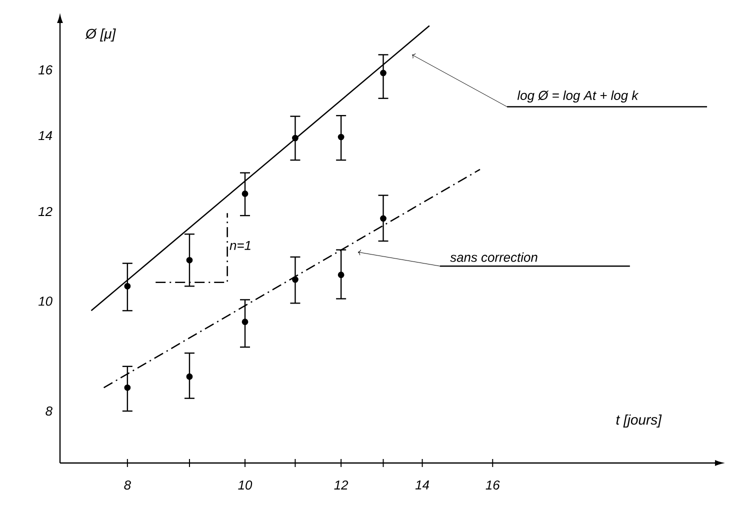 The image size is (744, 508). I want to click on annotation: log Ø = log At + log k, so click(578, 96).